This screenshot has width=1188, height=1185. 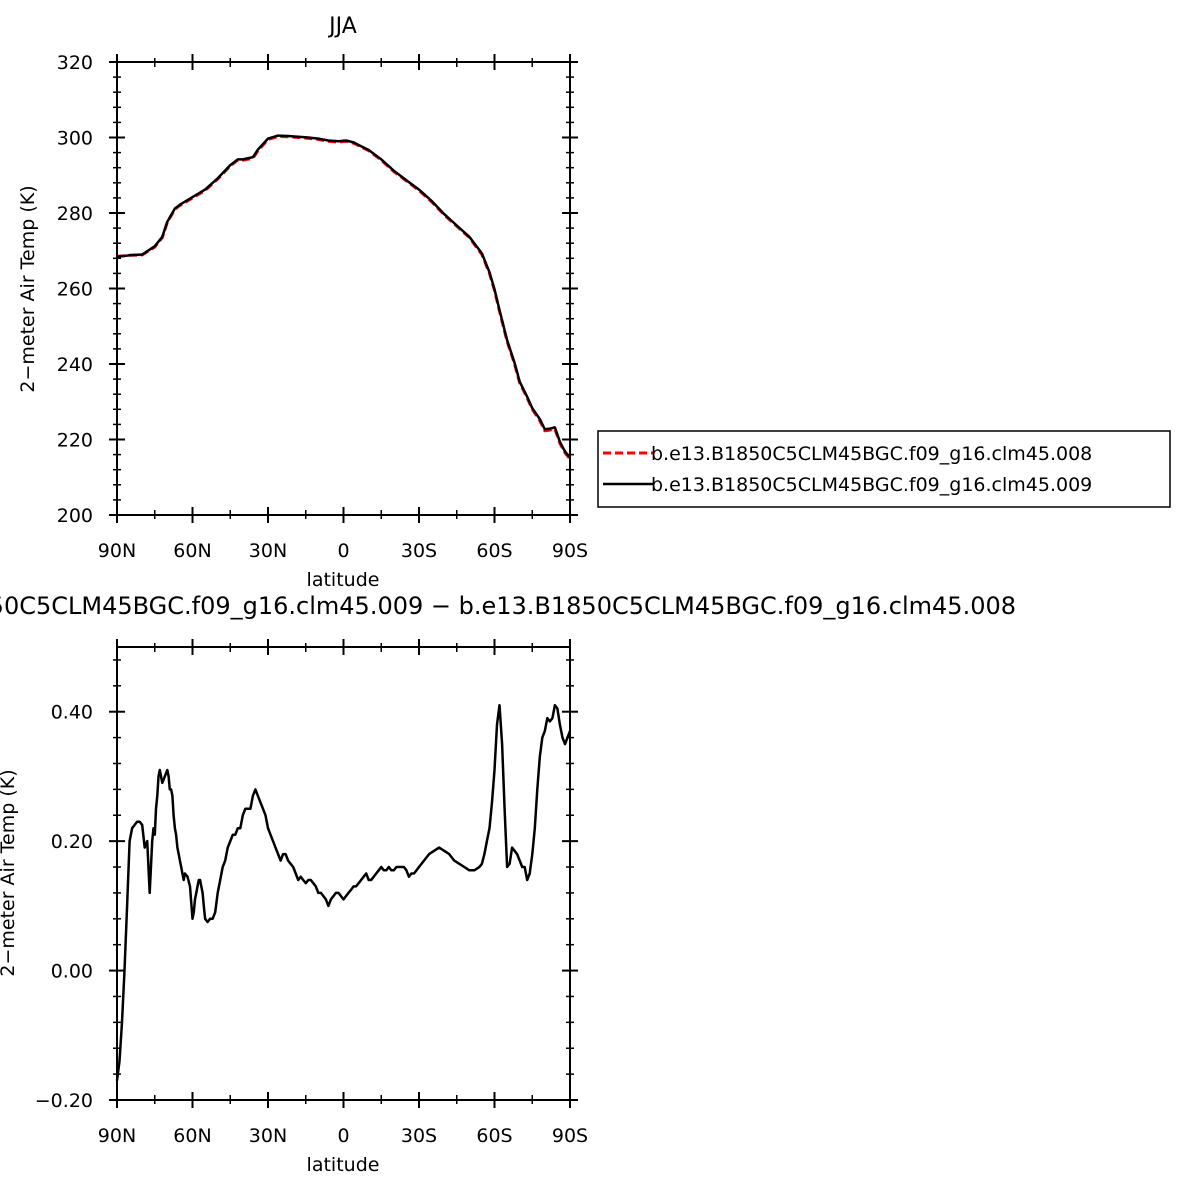 I want to click on bottom-y-tick-label: 0.40, so click(x=72, y=713).